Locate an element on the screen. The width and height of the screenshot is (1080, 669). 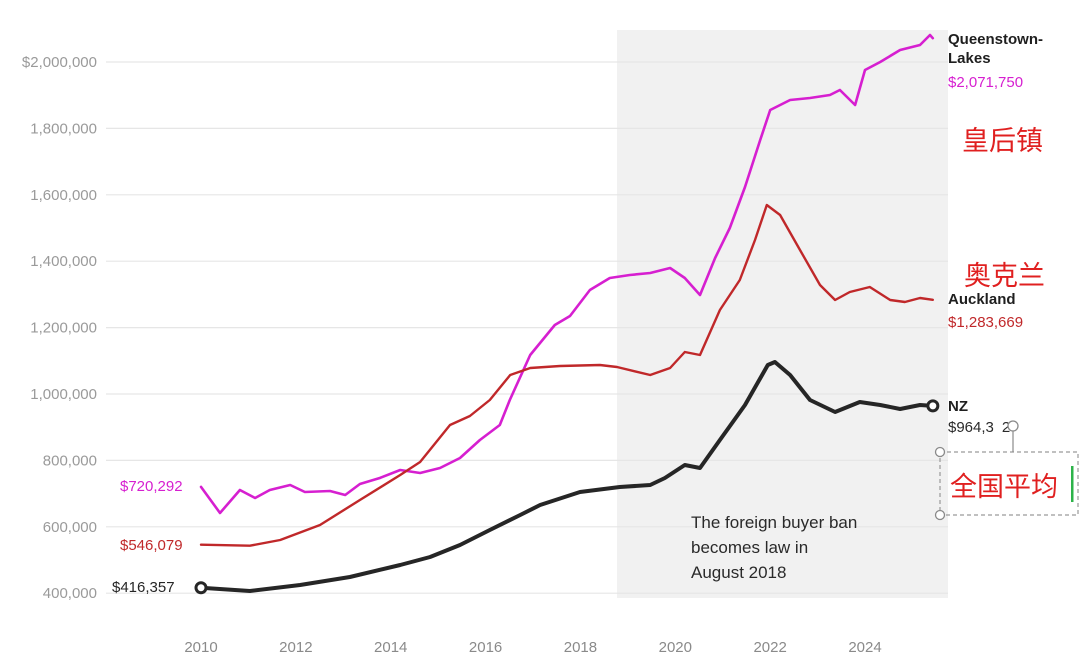
y-tick-label: 600,000 is located at coordinates (70, 527).